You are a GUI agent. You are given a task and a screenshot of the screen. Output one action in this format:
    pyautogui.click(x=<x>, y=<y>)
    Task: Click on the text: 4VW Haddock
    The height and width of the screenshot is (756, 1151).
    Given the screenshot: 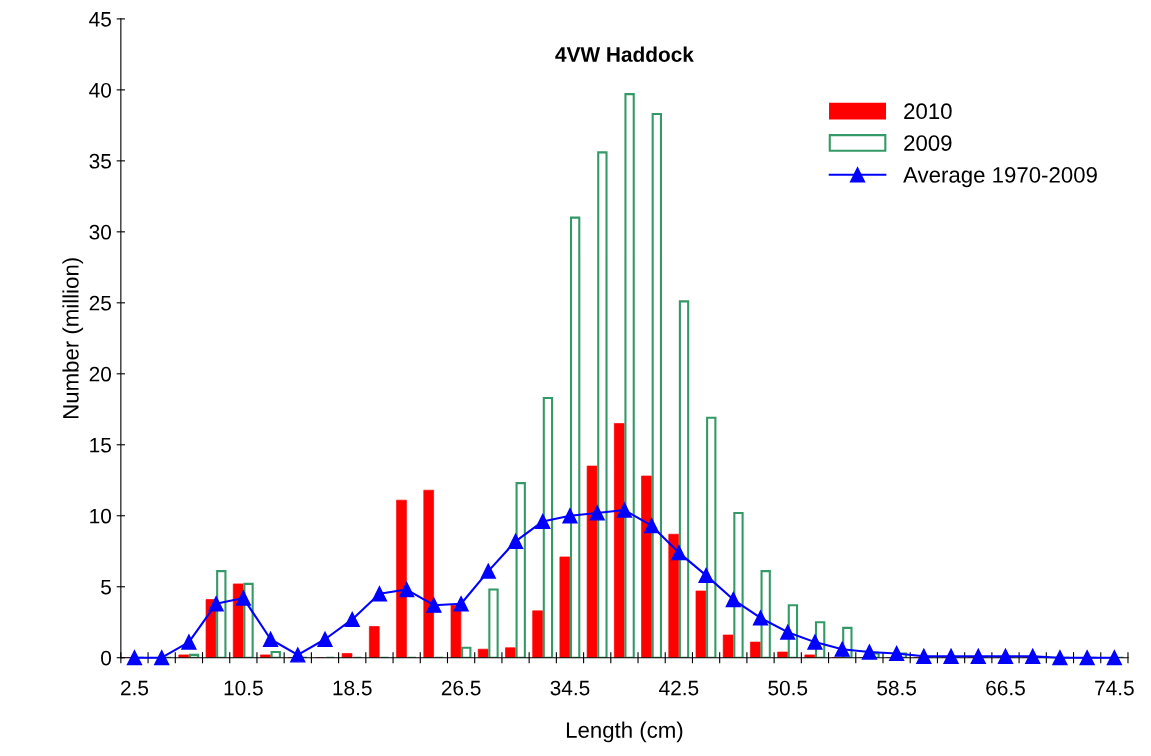 What is the action you would take?
    pyautogui.click(x=624, y=54)
    